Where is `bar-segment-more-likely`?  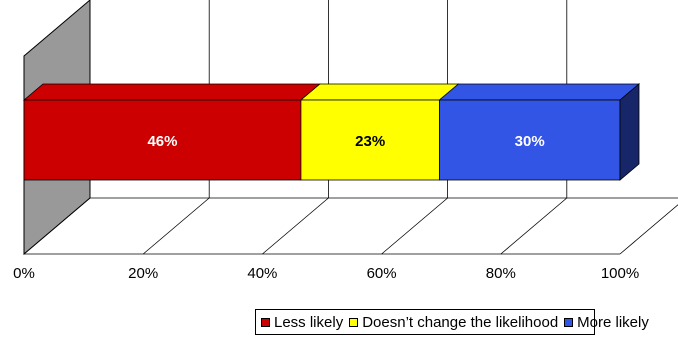
bar-segment-more-likely is located at coordinates (529, 140).